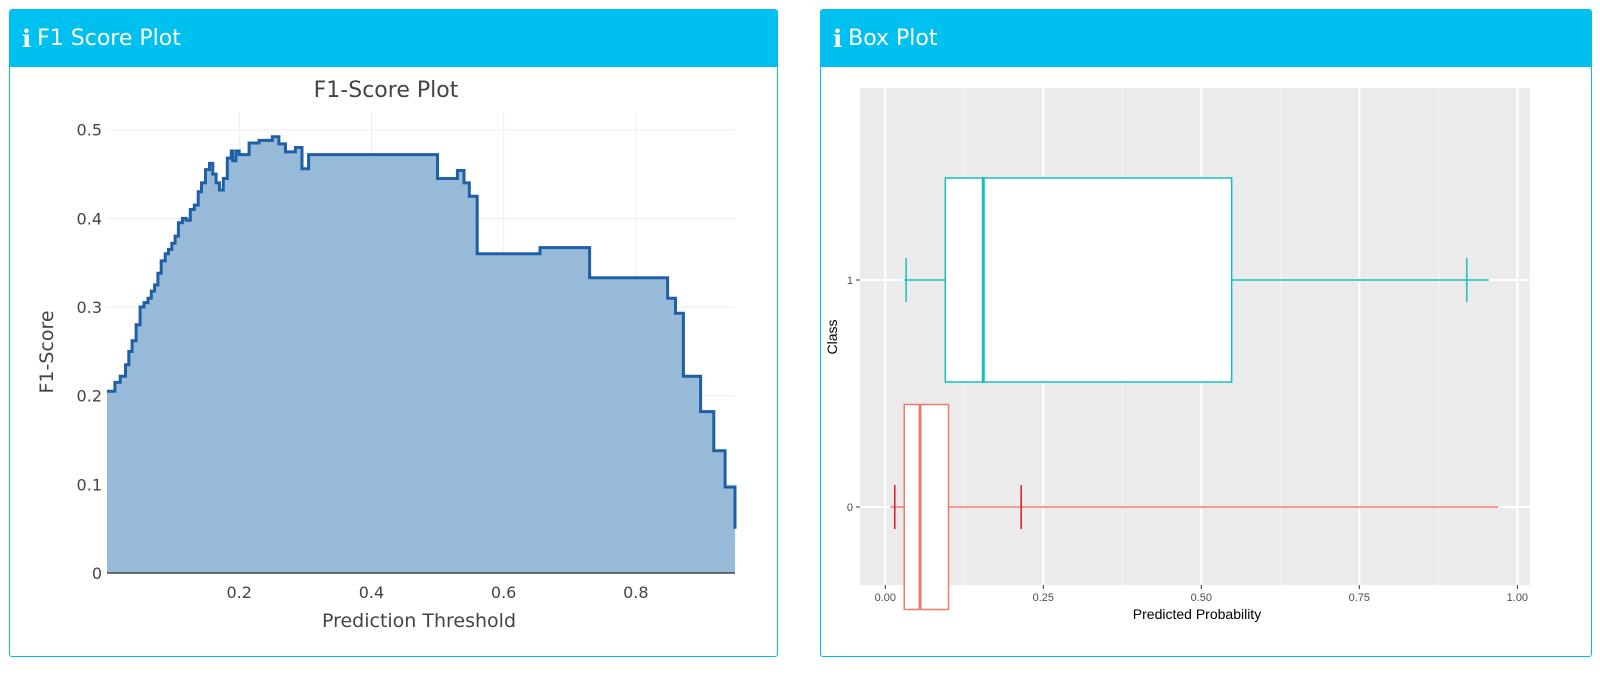  What do you see at coordinates (885, 598) in the screenshot?
I see `box-x-tick-label: 0.00` at bounding box center [885, 598].